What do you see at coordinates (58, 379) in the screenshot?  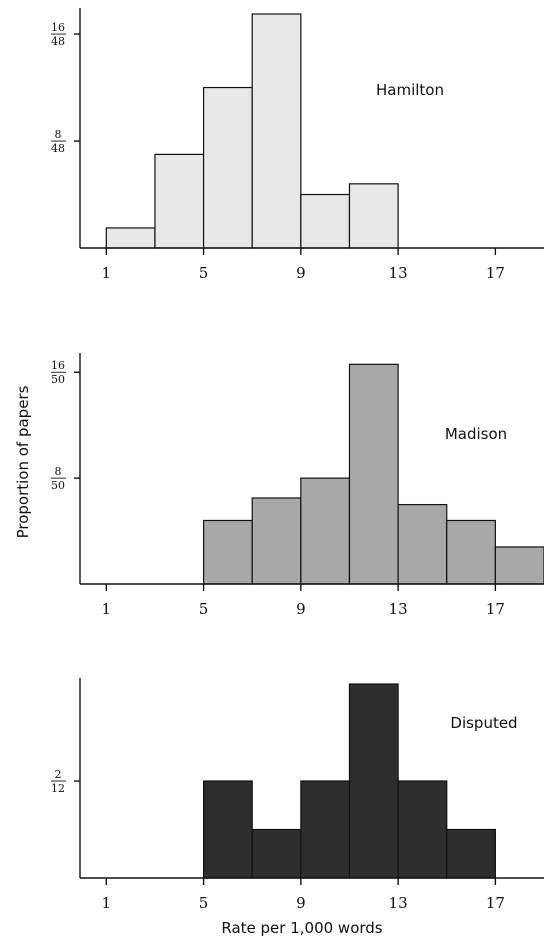 I see `madison-y-tick-den-1: 50` at bounding box center [58, 379].